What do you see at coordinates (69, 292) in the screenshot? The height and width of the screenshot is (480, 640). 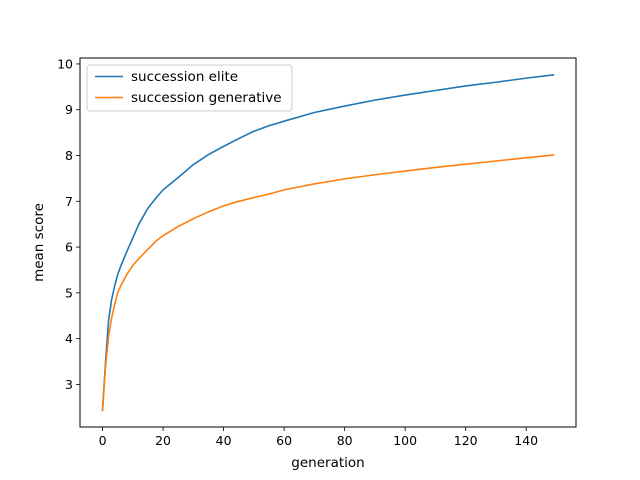 I see `y-tick-label-5: 5` at bounding box center [69, 292].